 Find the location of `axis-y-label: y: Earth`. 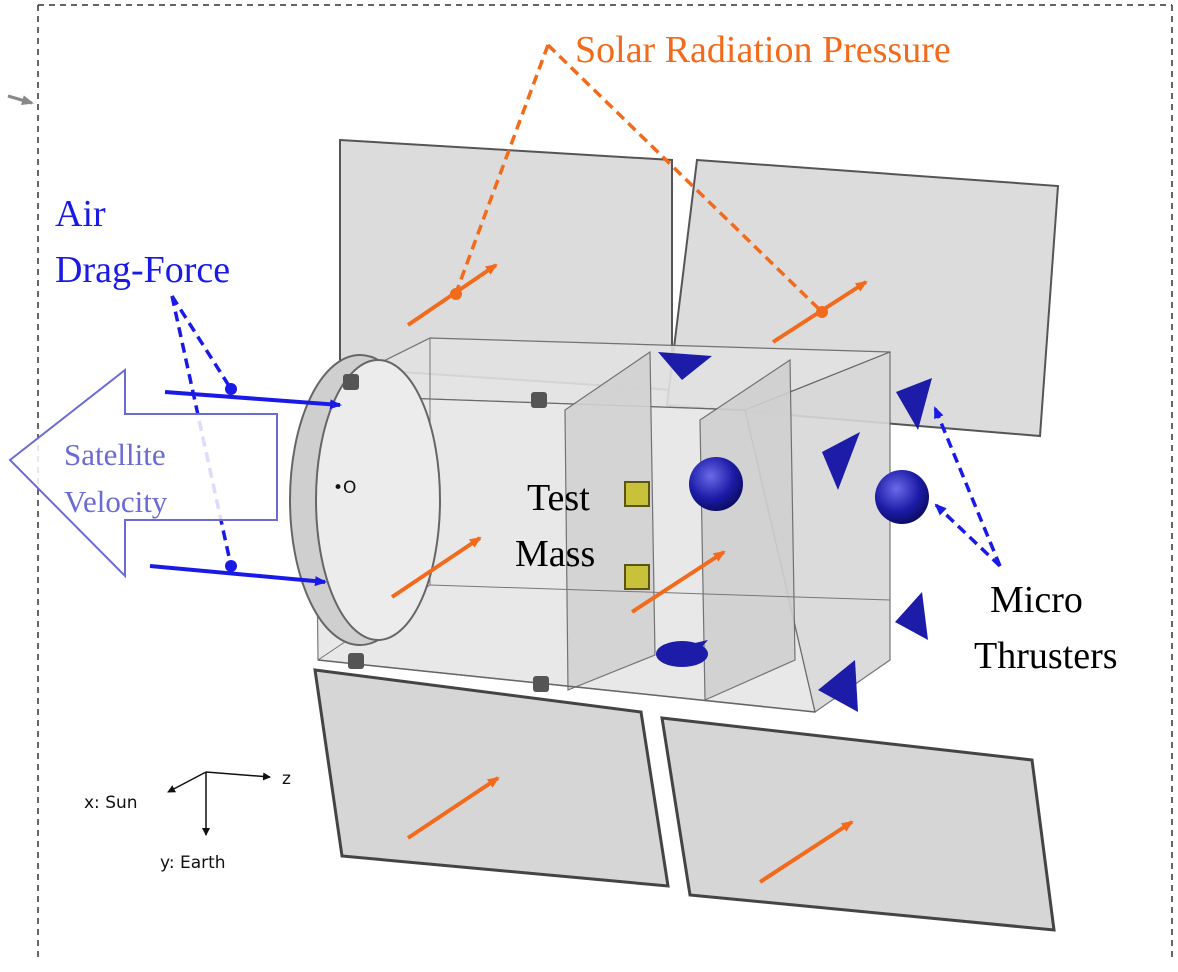

axis-y-label: y: Earth is located at coordinates (193, 863).